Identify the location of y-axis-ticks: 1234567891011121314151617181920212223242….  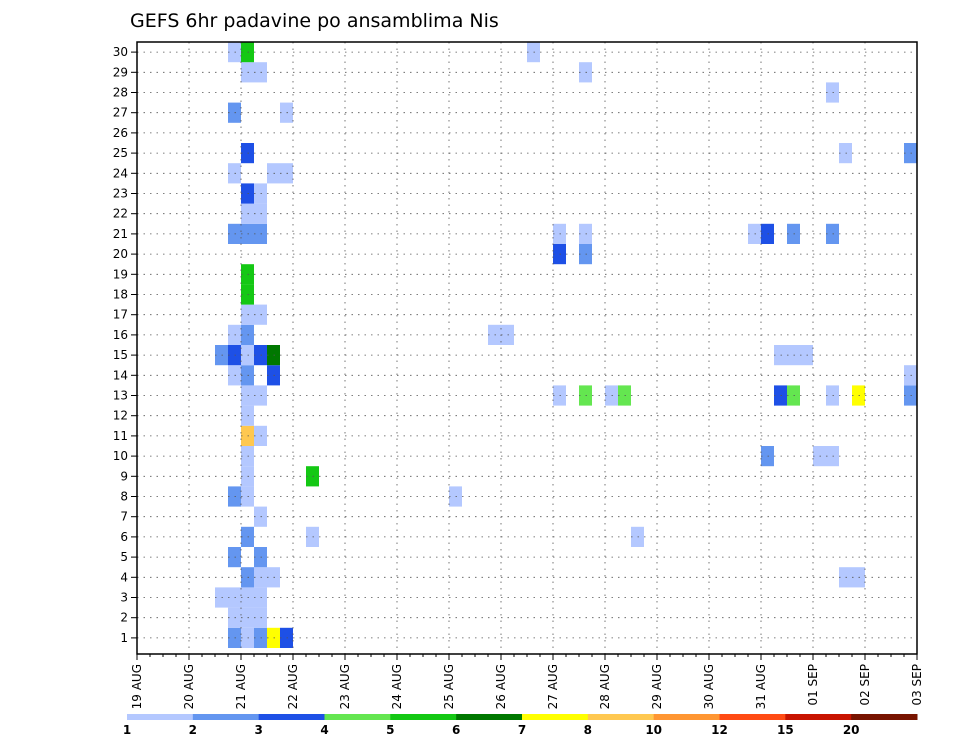
(125, 345).